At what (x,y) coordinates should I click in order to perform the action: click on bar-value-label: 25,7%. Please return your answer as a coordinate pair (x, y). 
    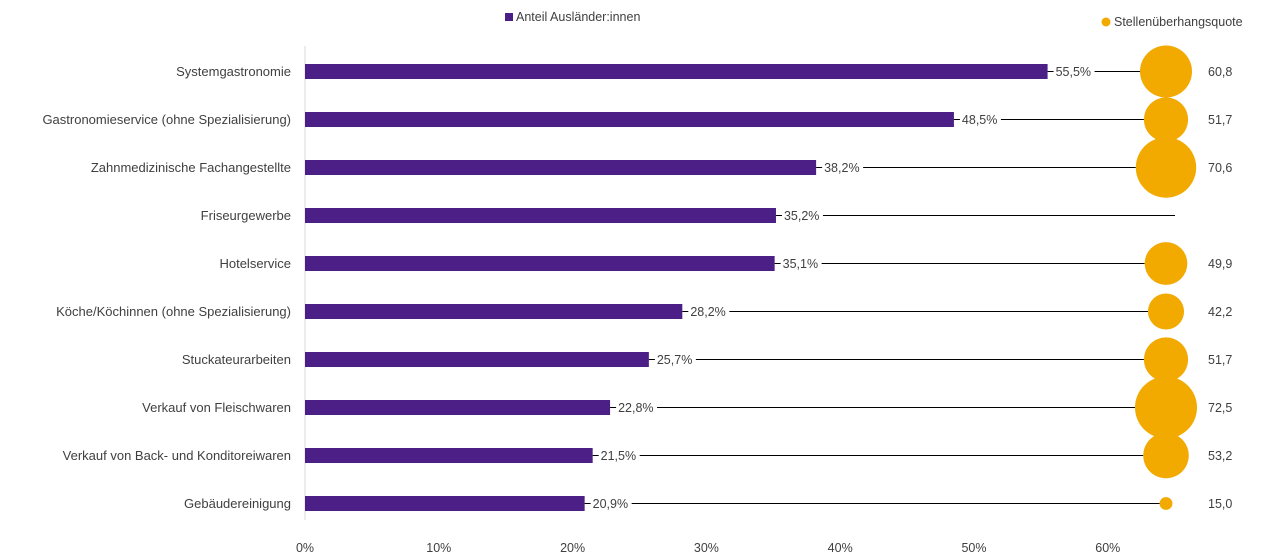
    Looking at the image, I should click on (674, 360).